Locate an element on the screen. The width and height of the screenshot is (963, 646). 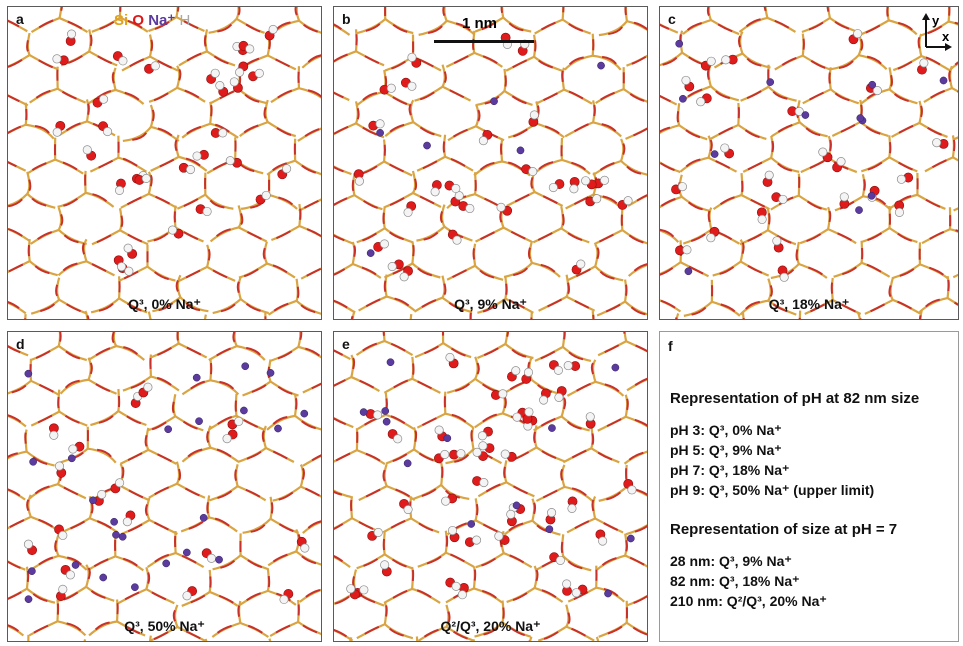
panel-label-a: a is located at coordinates (20, 19).